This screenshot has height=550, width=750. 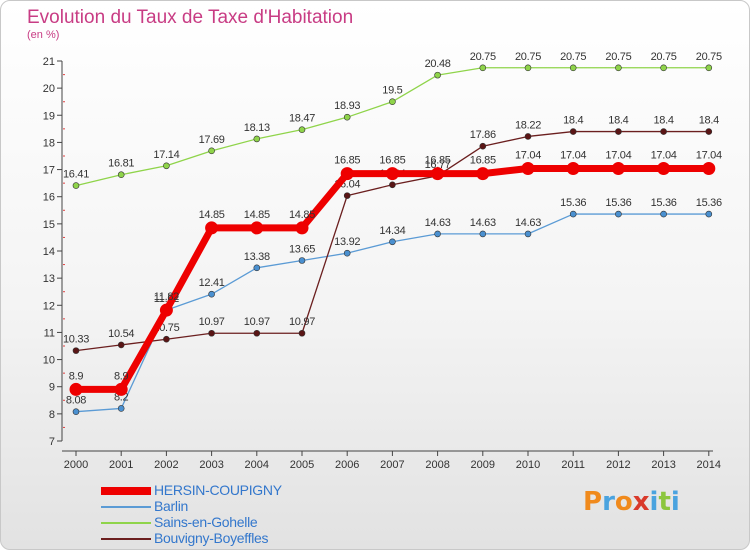 What do you see at coordinates (190, 17) in the screenshot?
I see `chart-title: Evolution du Taux de Taxe d'Habitation` at bounding box center [190, 17].